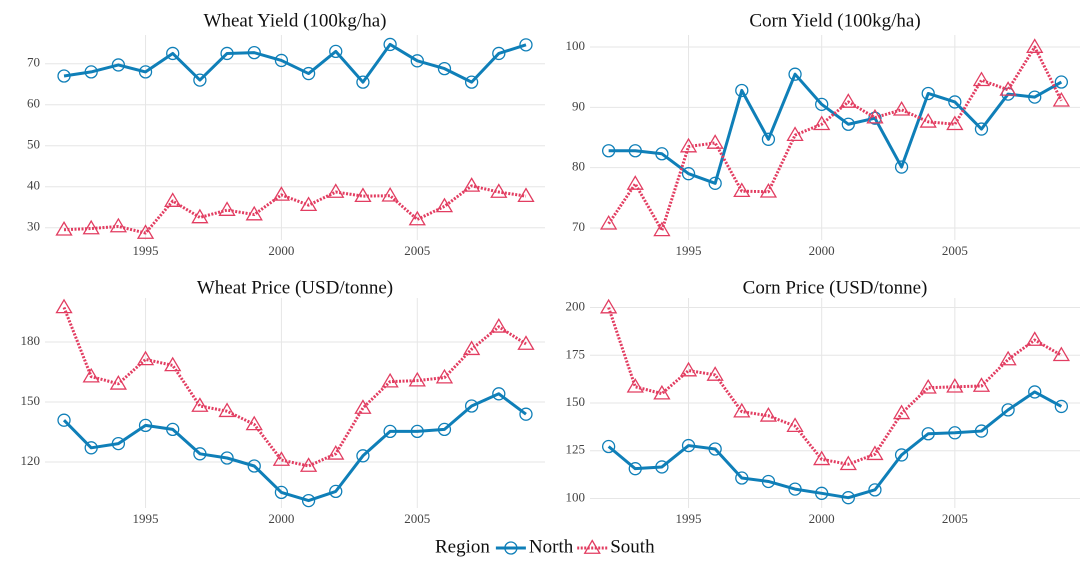  I want to click on y-tick-label: 125, so click(576, 449).